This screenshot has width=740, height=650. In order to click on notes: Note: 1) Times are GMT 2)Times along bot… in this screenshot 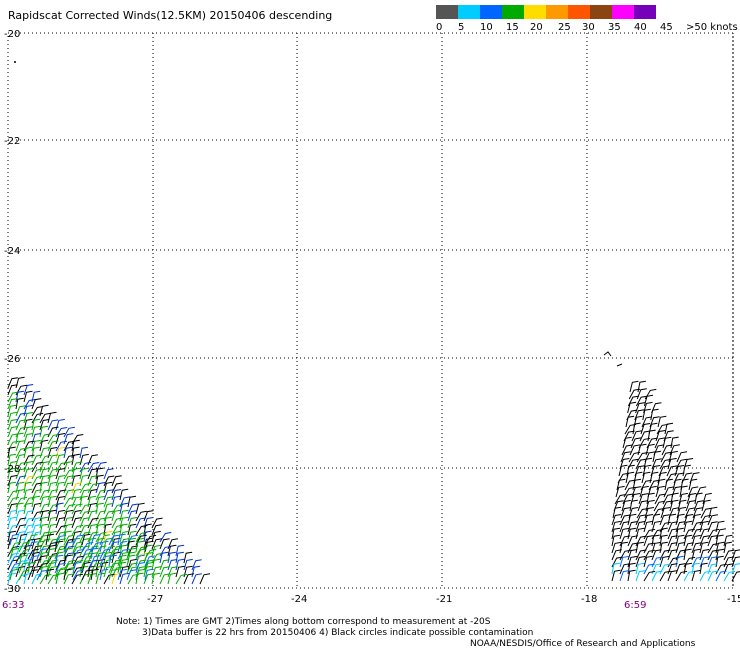, I will do `click(324, 628)`.